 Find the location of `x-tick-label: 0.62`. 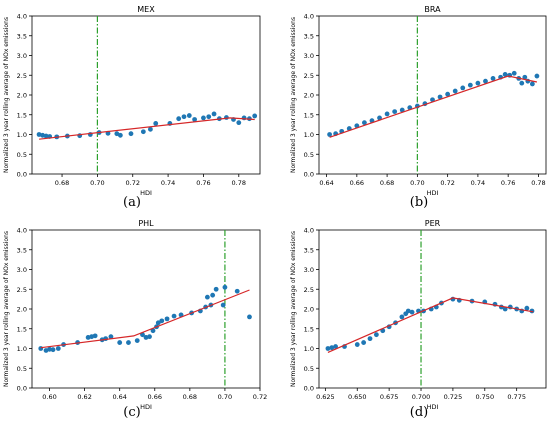

x-tick-label: 0.62 is located at coordinates (84, 397).